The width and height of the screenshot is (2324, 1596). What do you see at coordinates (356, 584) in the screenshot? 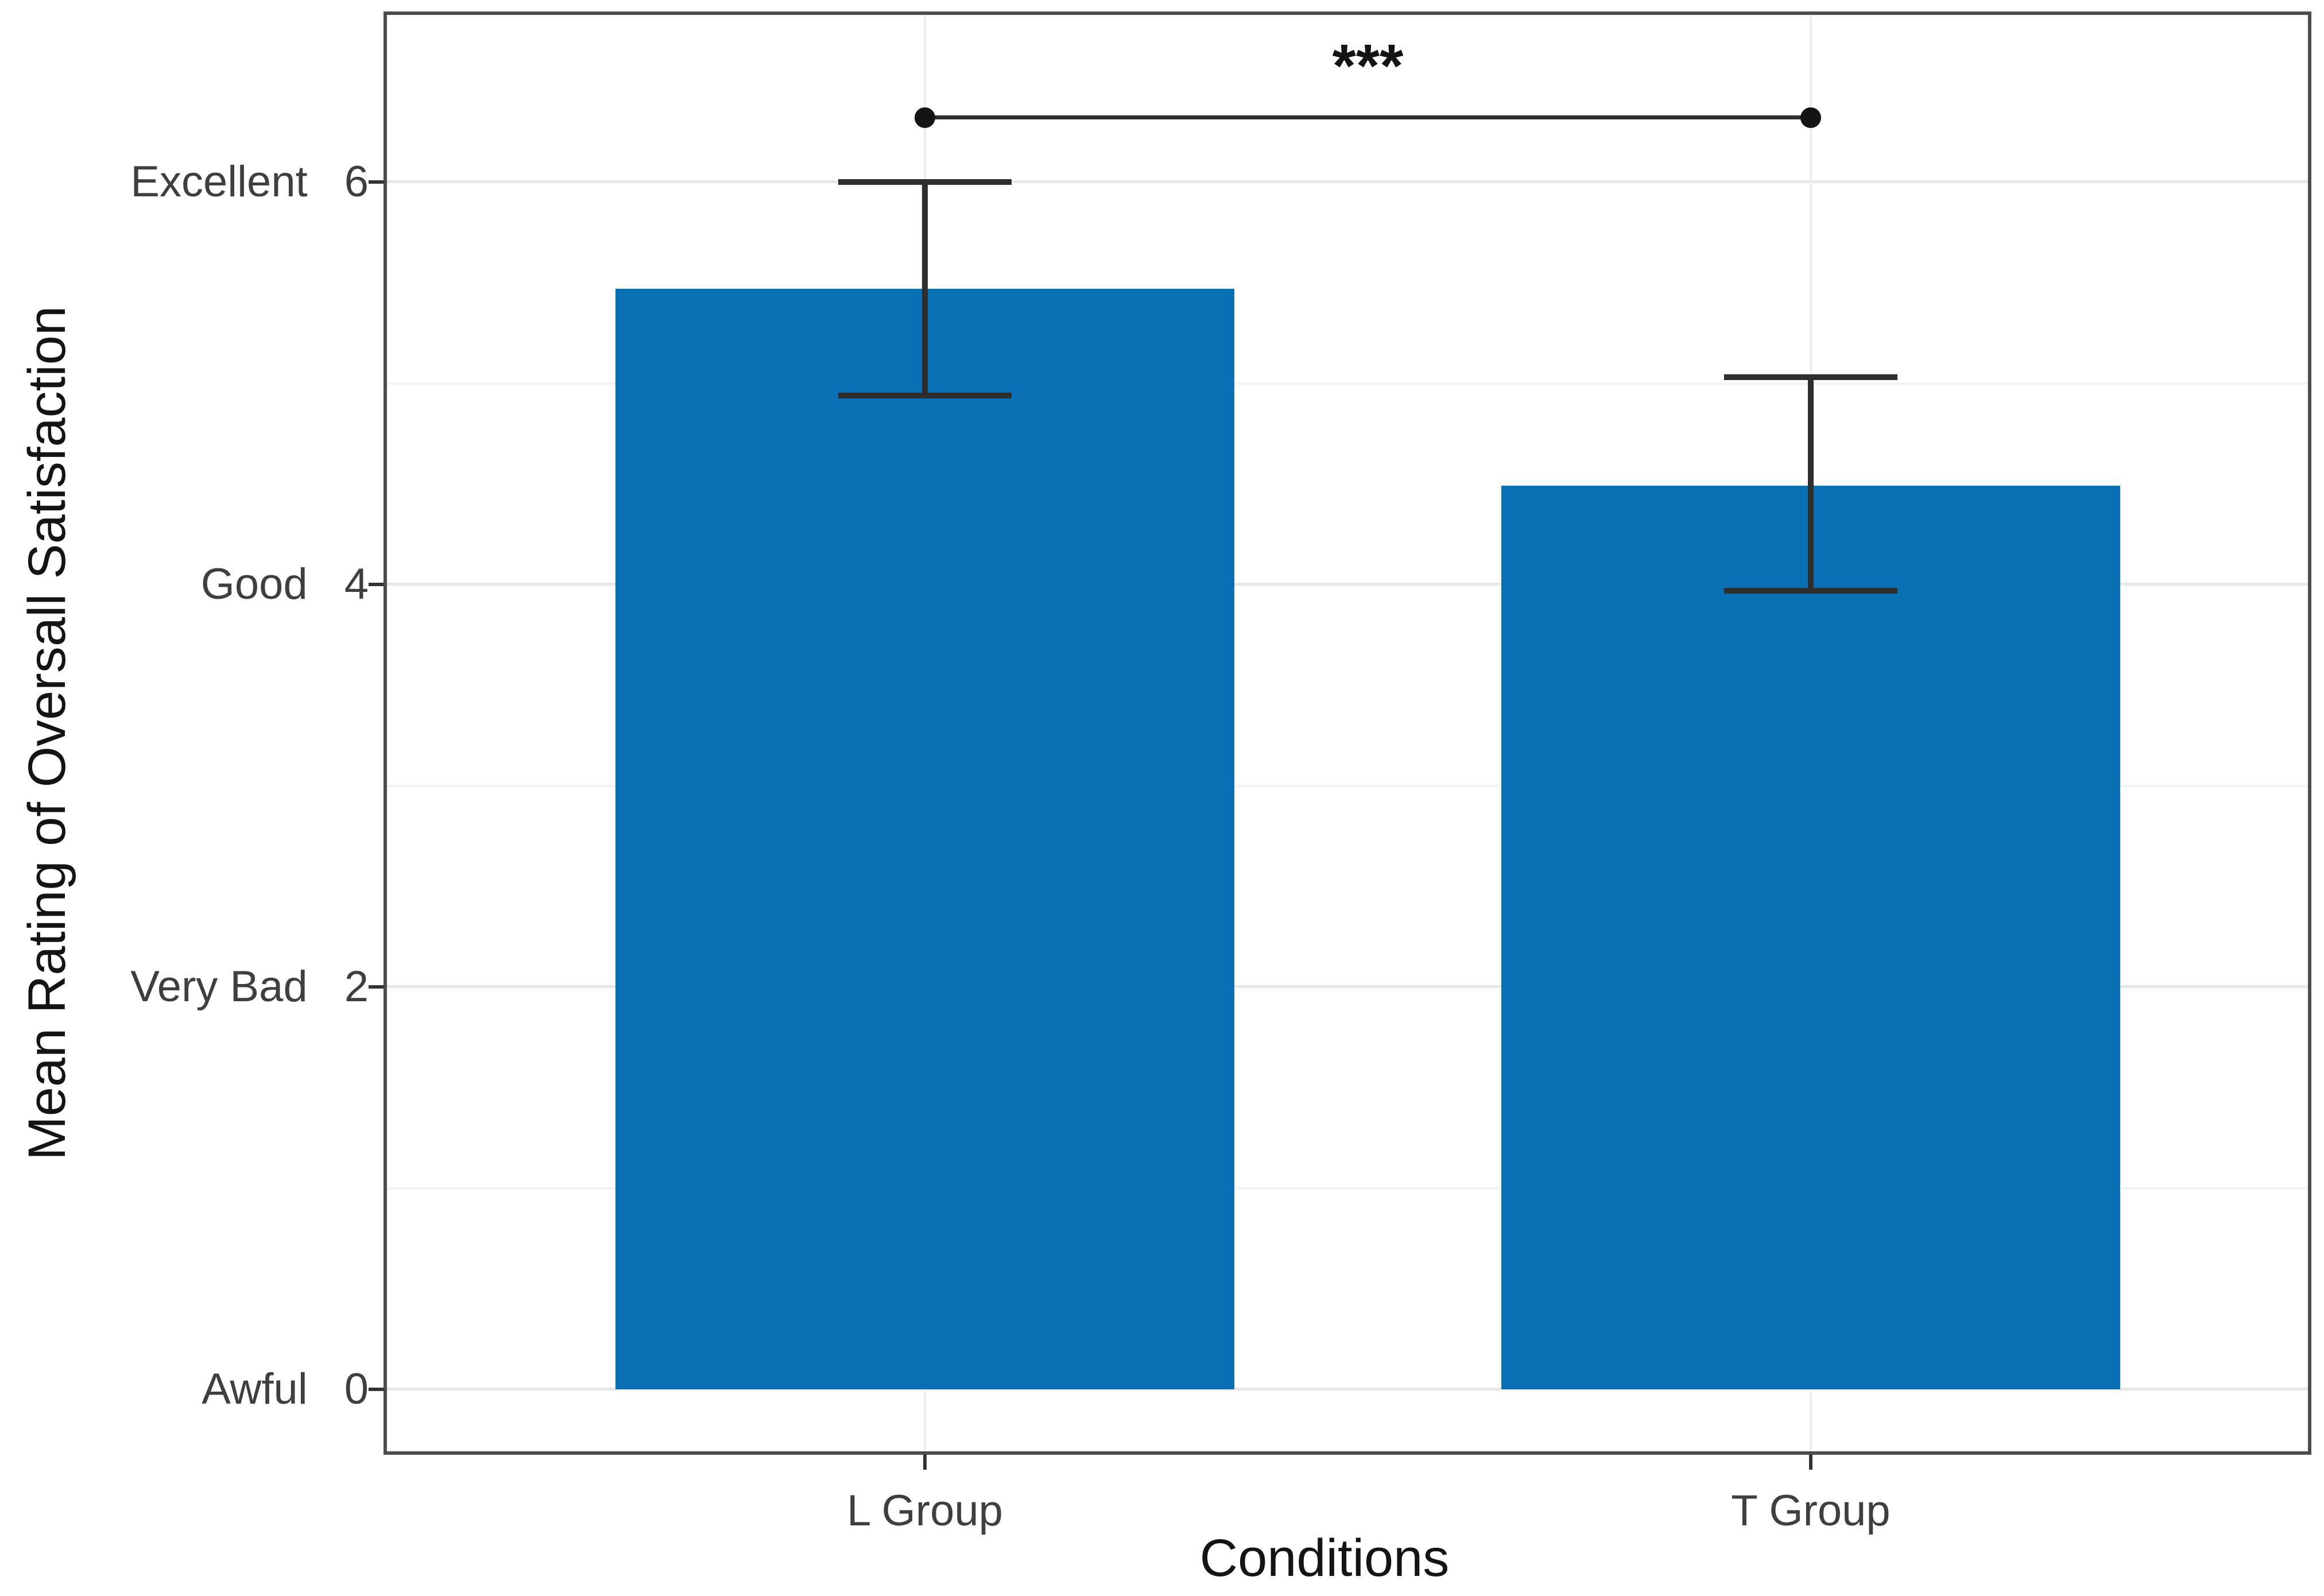
I see `y-tick-number: 4` at bounding box center [356, 584].